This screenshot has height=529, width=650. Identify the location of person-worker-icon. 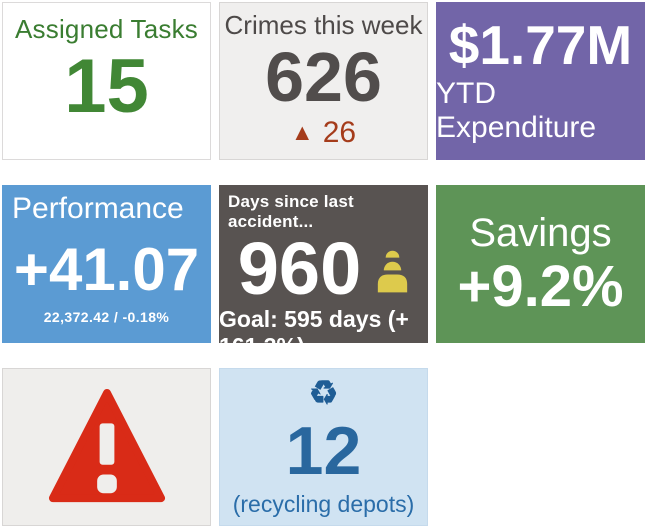
(393, 271).